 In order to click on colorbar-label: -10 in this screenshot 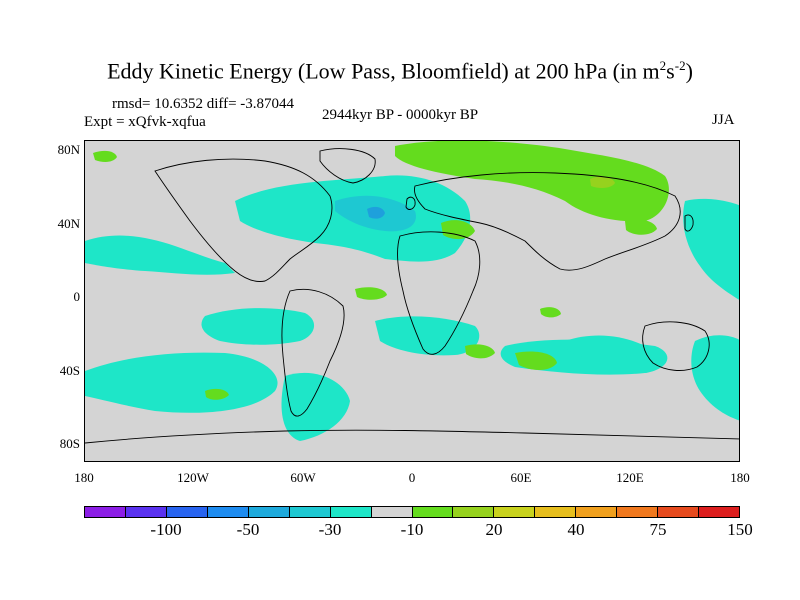, I will do `click(412, 529)`.